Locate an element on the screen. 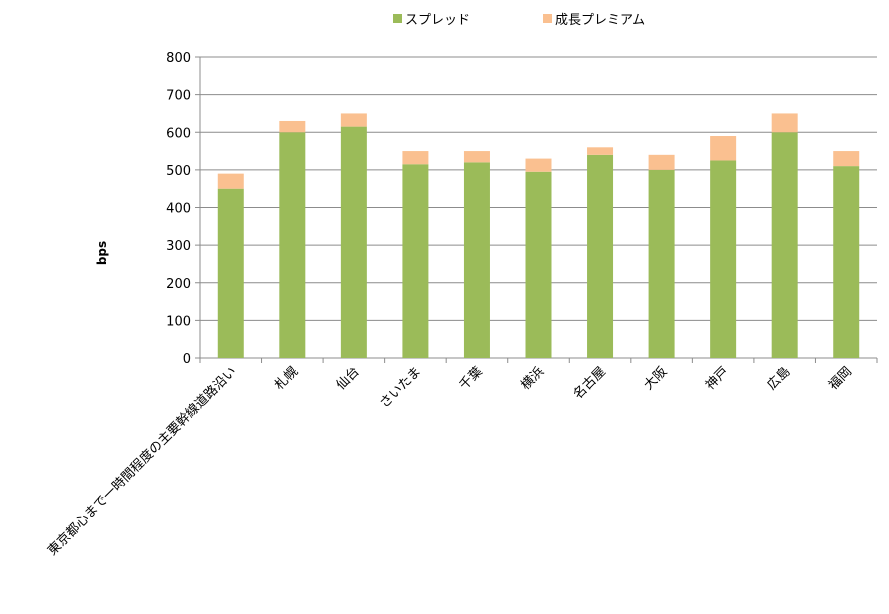  legend-swatch-spread is located at coordinates (397, 18).